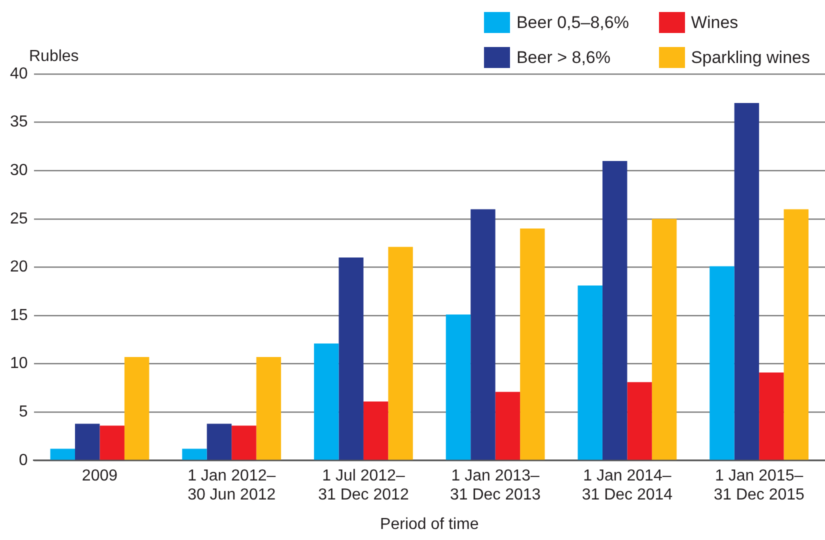  Describe the element at coordinates (19, 219) in the screenshot. I see `y-tick-label: 25` at that location.